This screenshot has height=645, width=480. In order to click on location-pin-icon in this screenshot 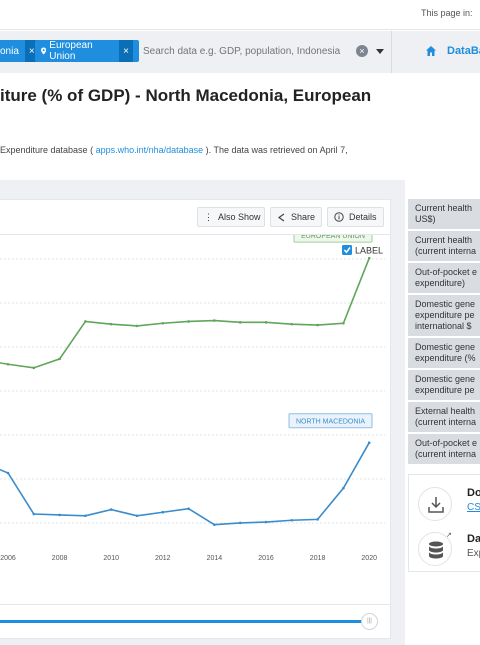, I will do `click(44, 51)`.